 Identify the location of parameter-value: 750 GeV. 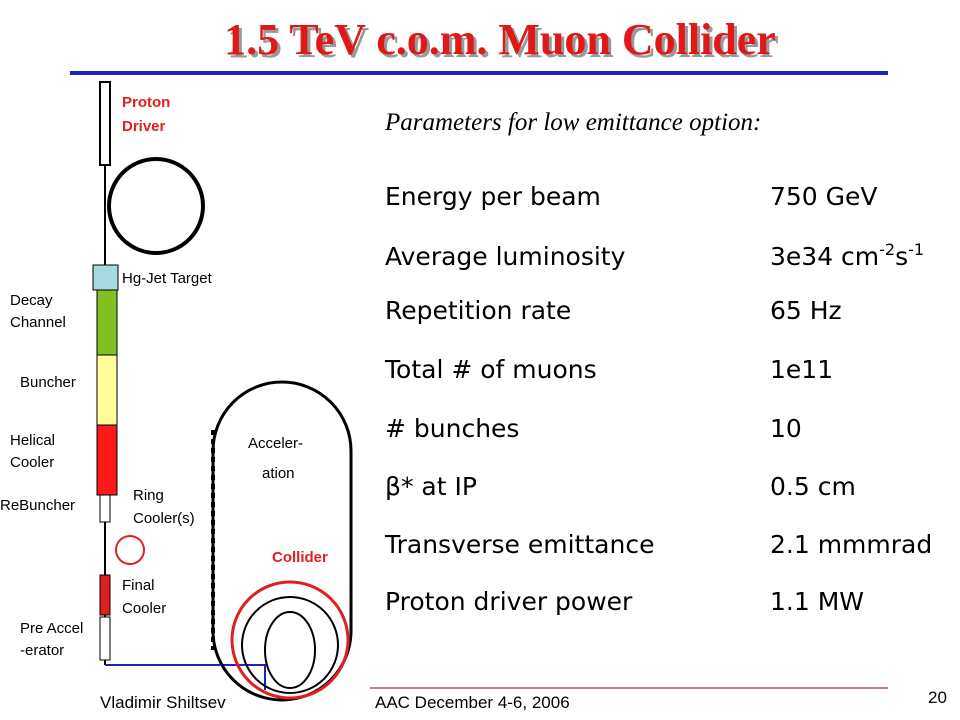
(824, 196).